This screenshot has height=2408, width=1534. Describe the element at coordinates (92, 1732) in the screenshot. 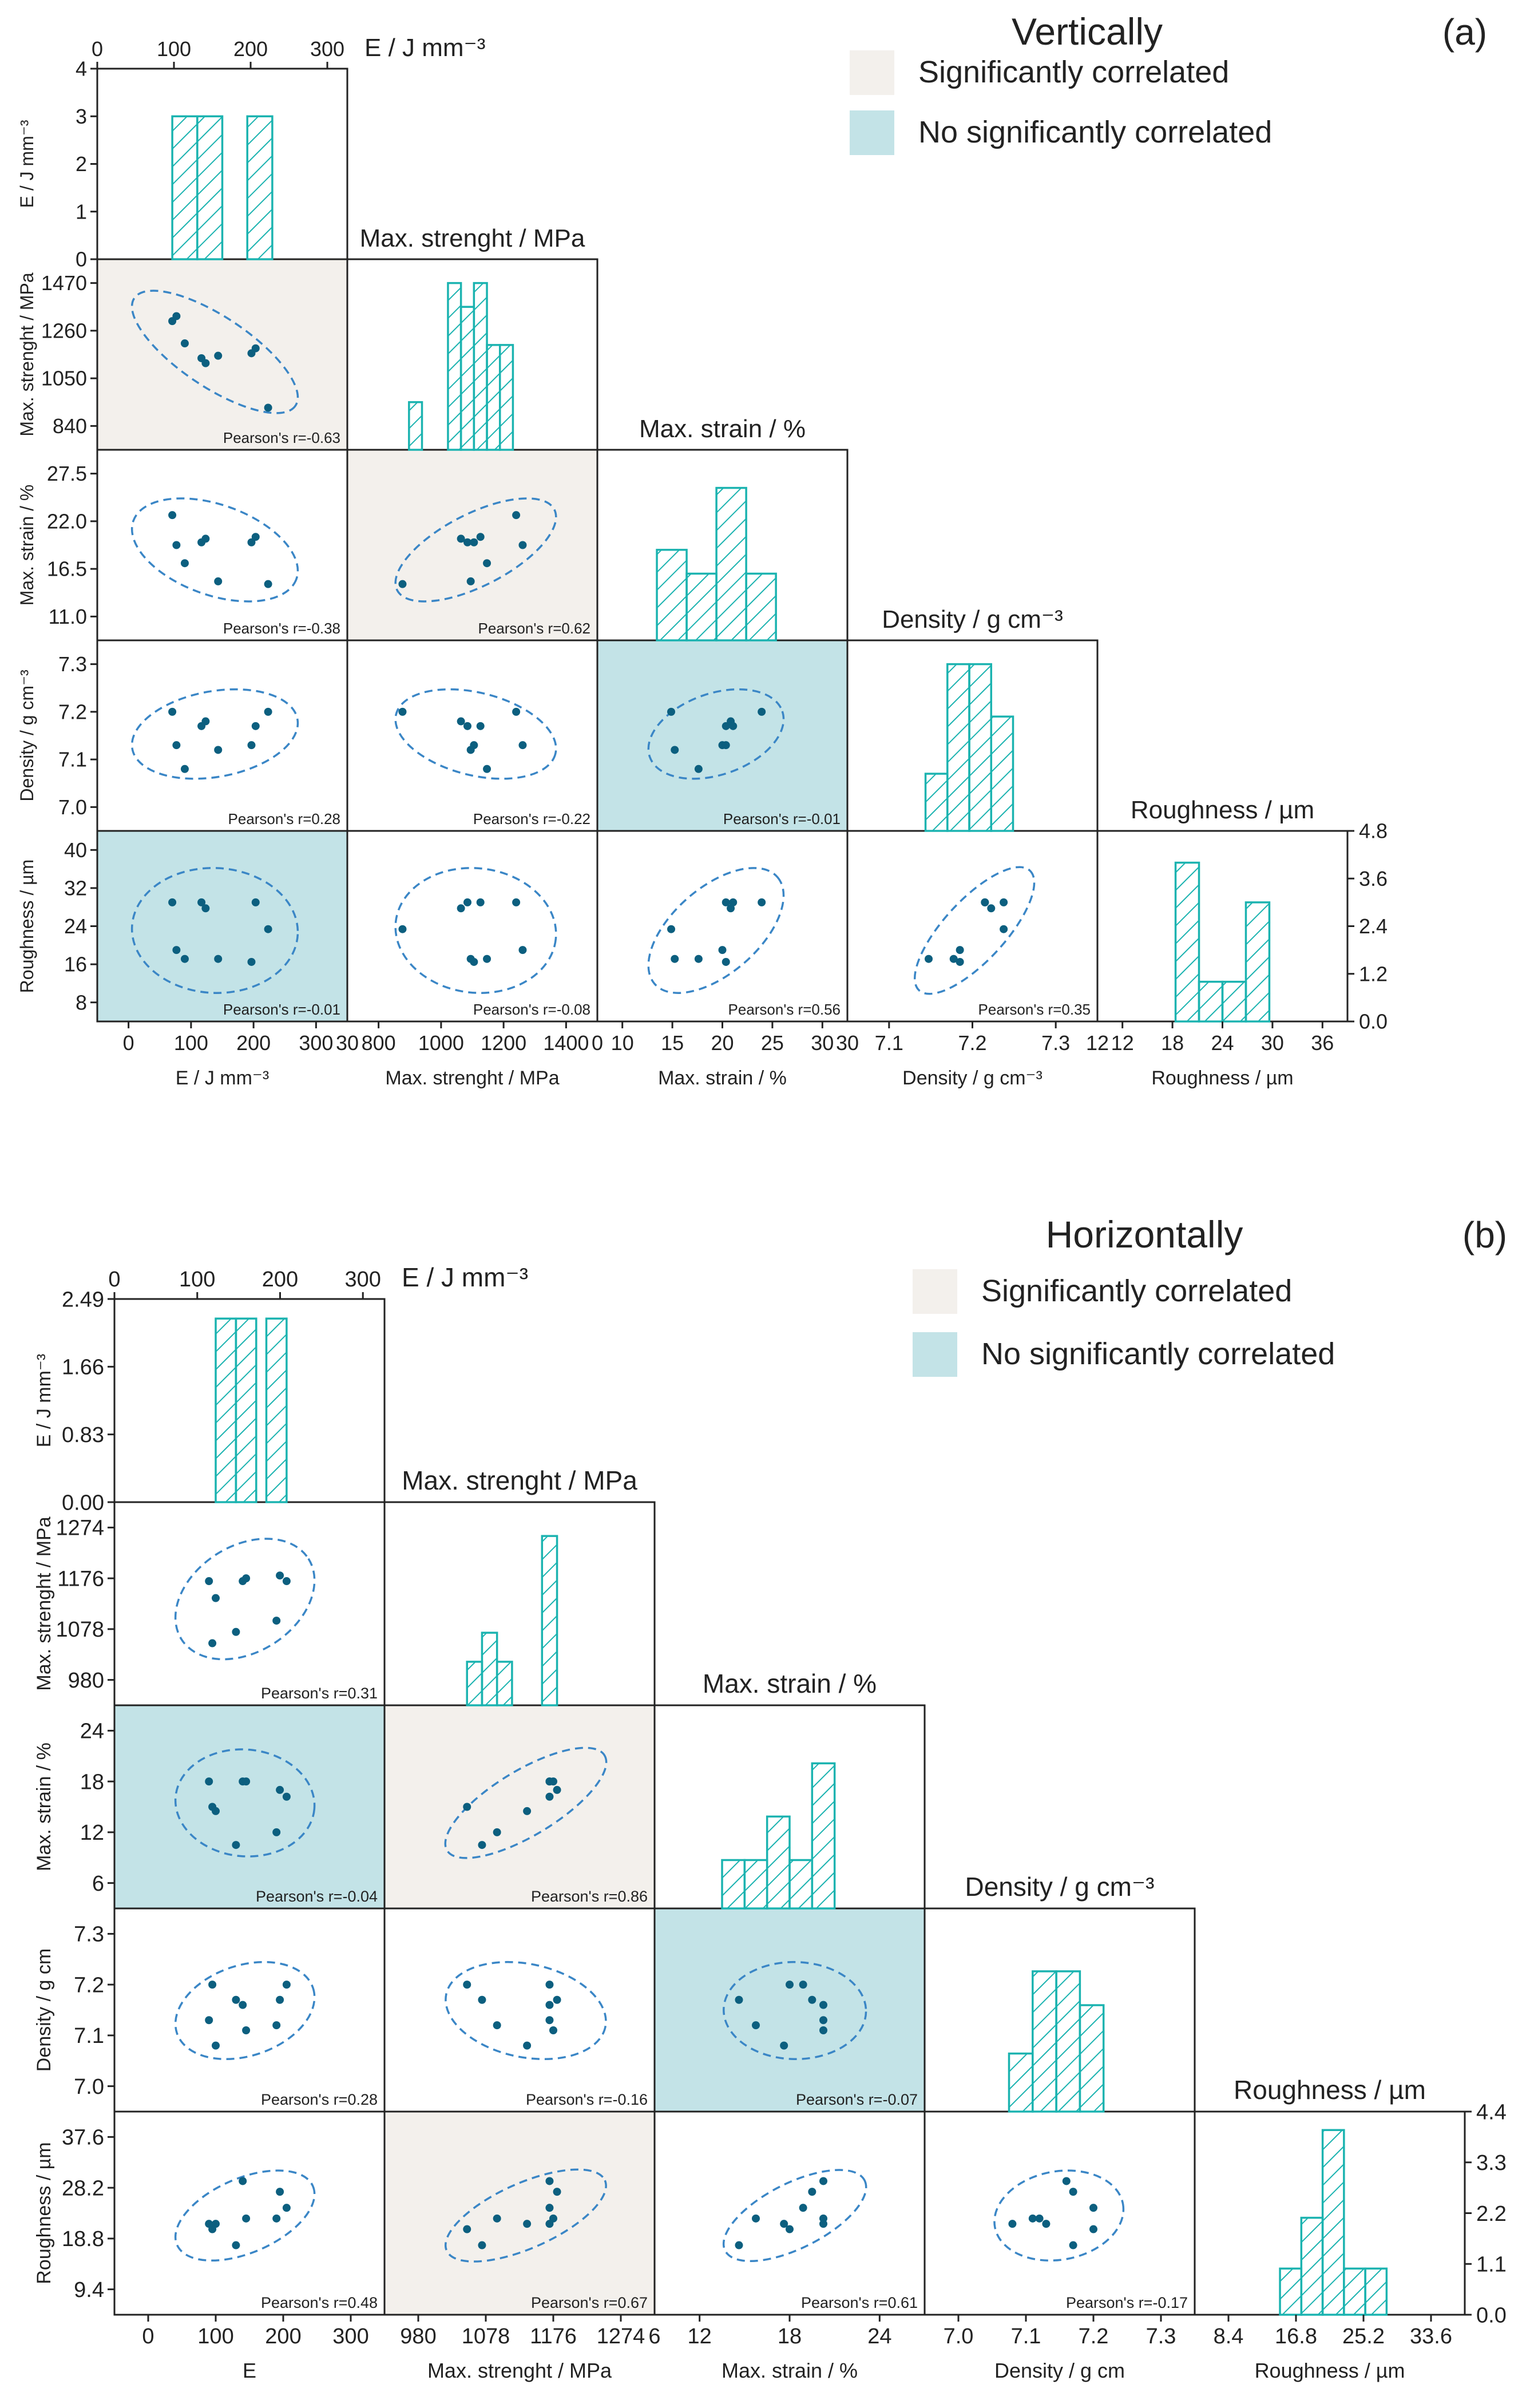

I see `tick-label: 24` at that location.